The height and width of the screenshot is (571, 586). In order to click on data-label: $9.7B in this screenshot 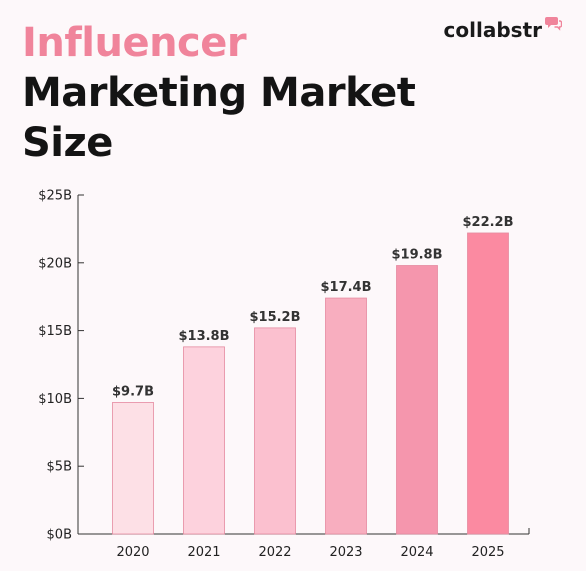, I will do `click(133, 391)`.